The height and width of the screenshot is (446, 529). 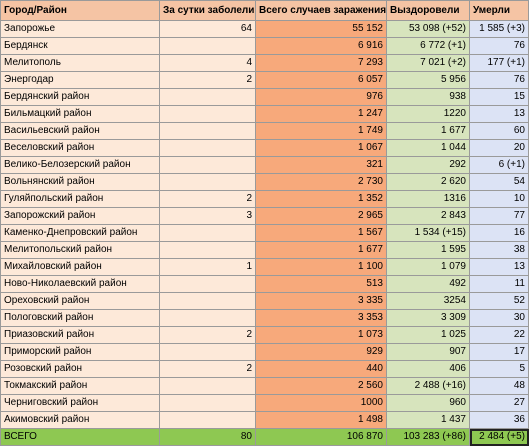 I want to click on cell-total-cases: 7 293, so click(x=321, y=63).